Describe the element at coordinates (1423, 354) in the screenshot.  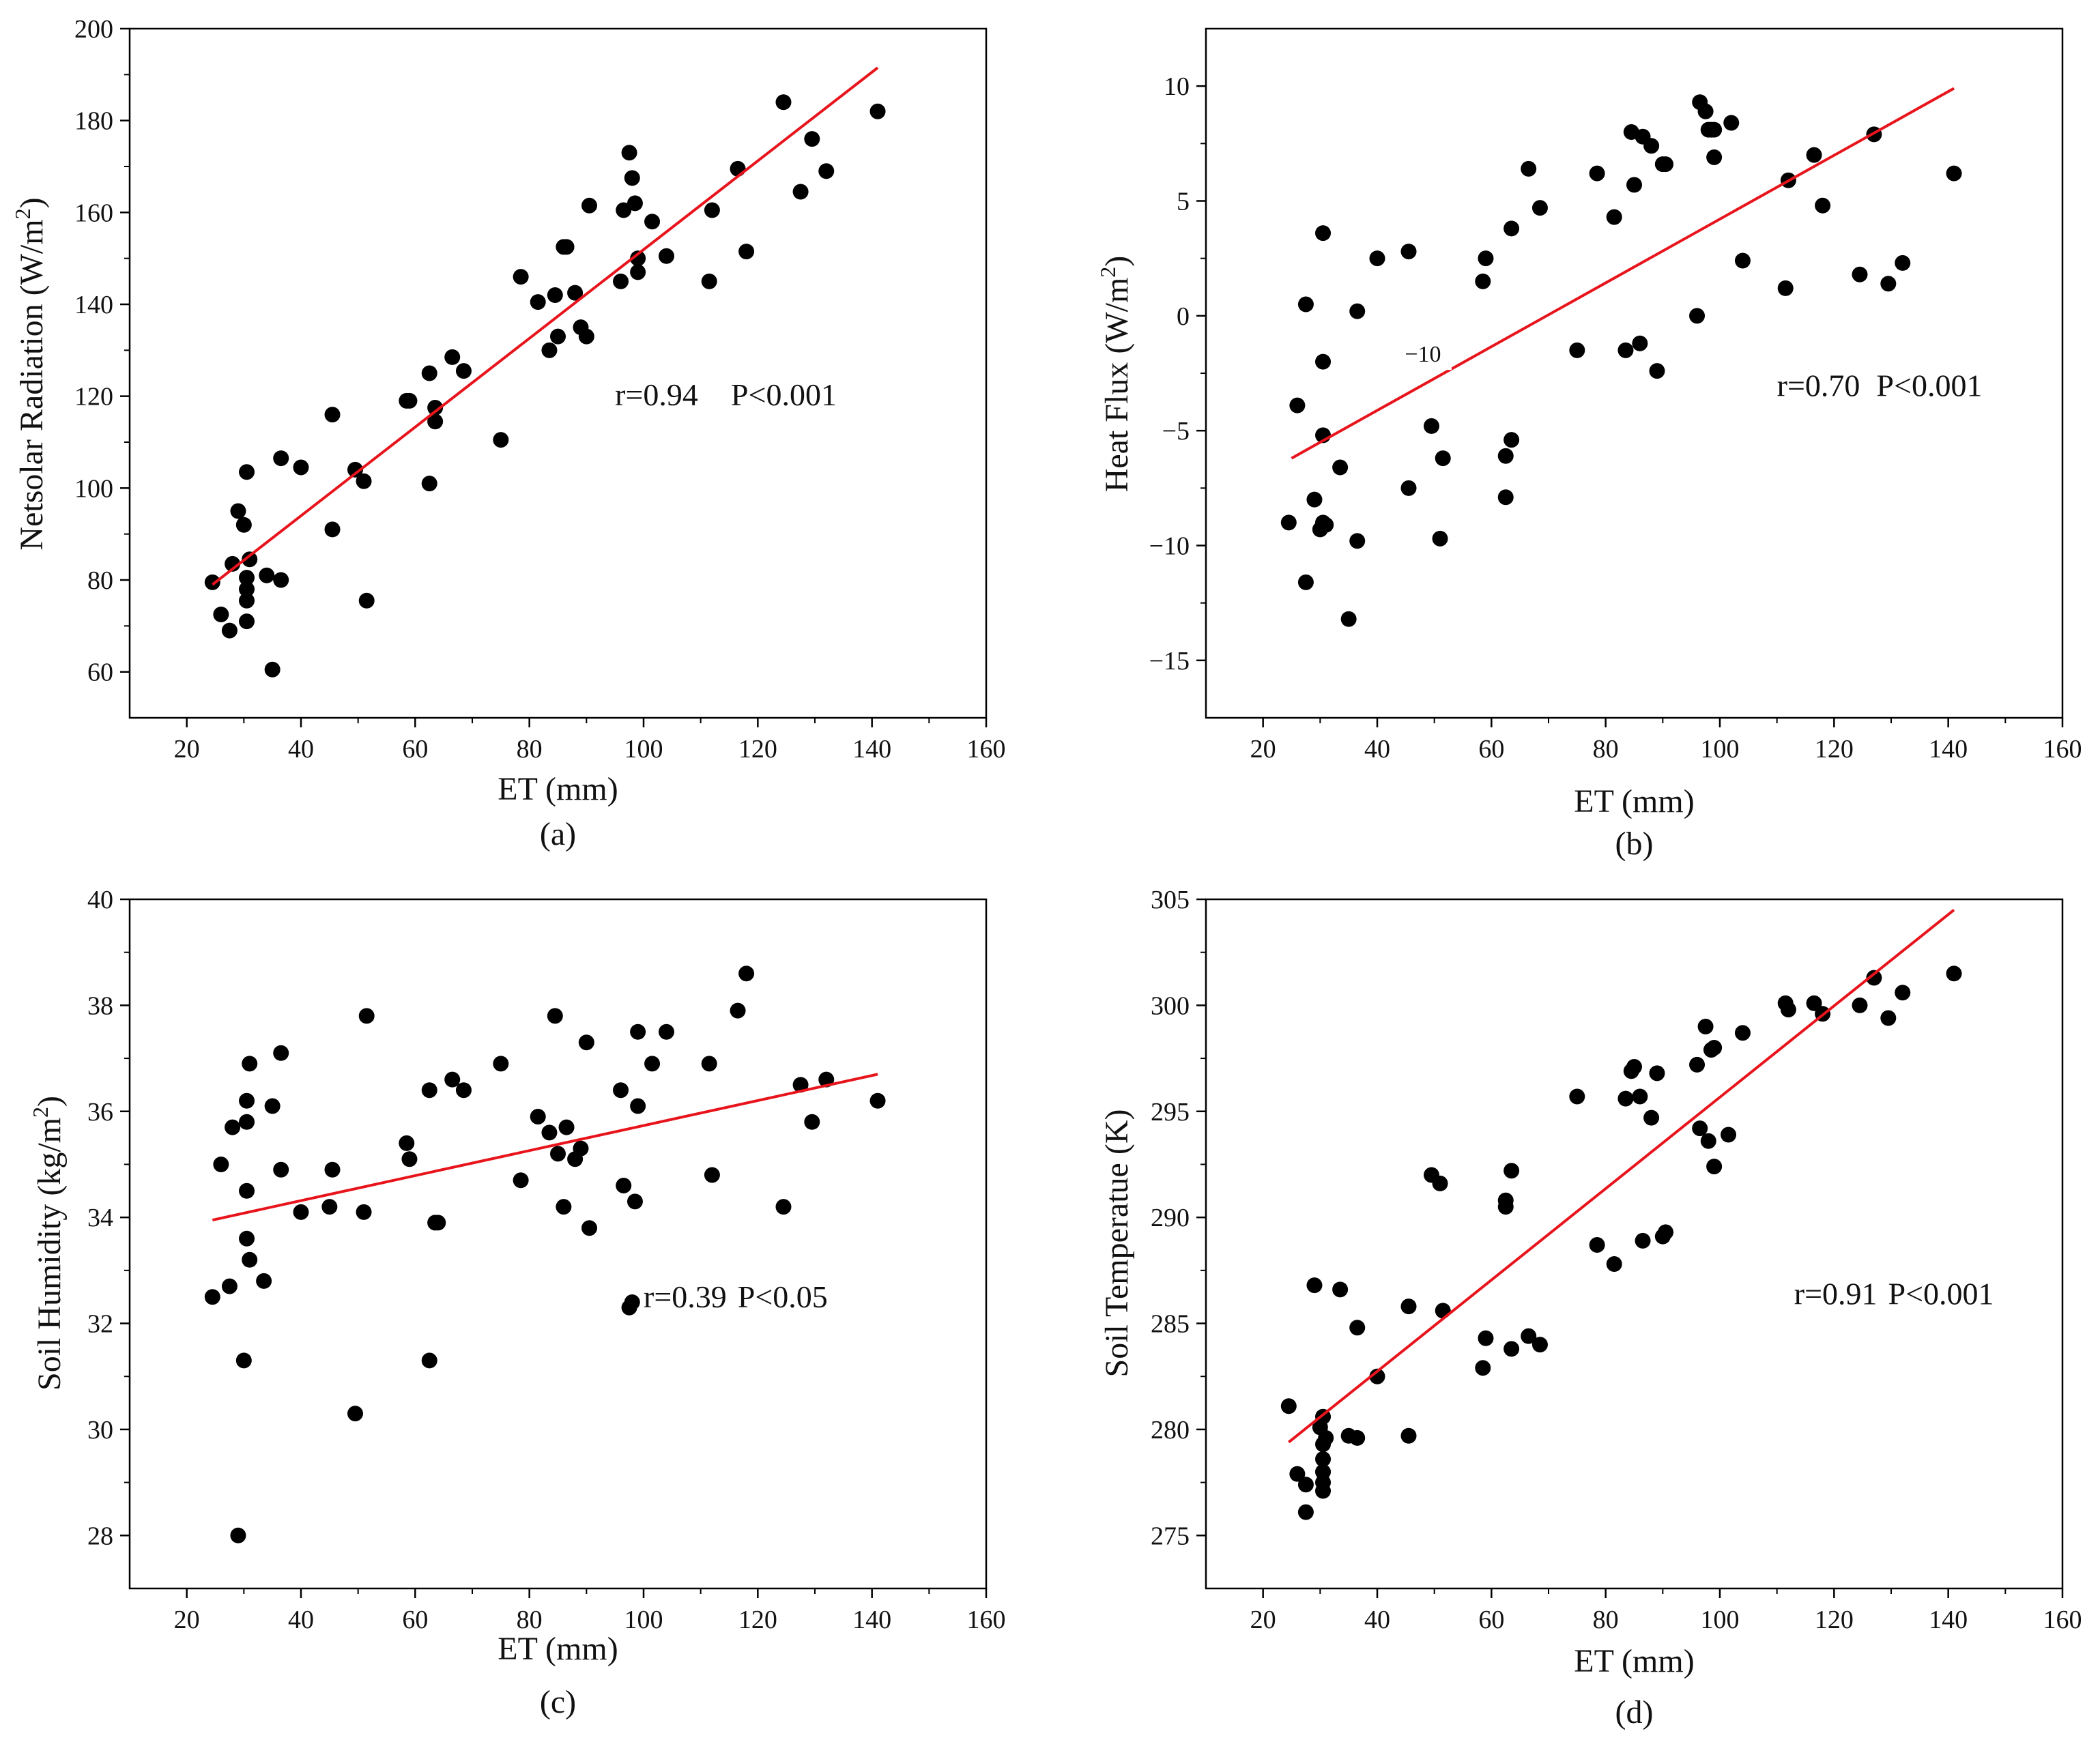
I see `inline-label: −10` at that location.